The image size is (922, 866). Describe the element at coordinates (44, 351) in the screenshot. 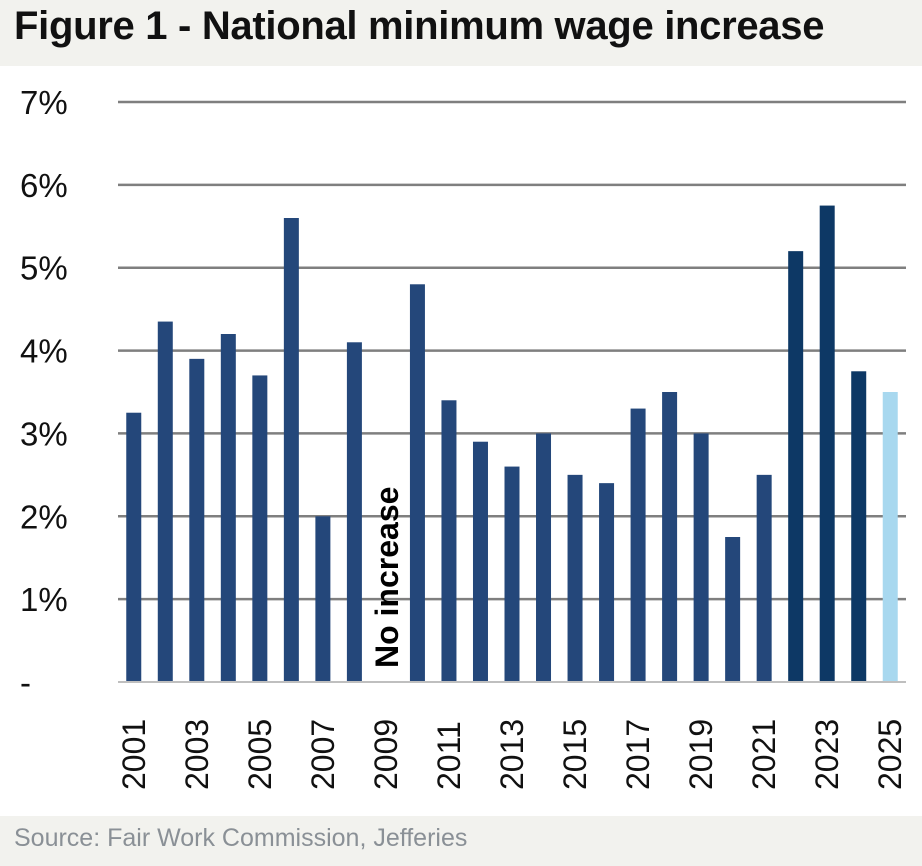

I see `y-tick-label: 4%` at that location.